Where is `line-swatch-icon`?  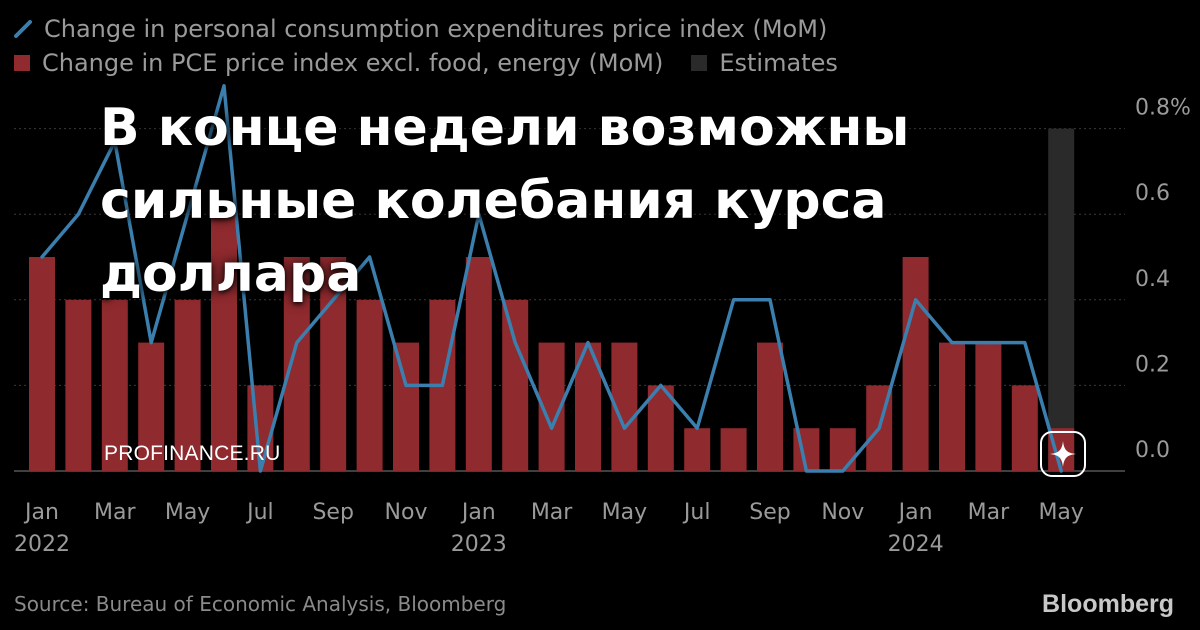
line-swatch-icon is located at coordinates (23, 29).